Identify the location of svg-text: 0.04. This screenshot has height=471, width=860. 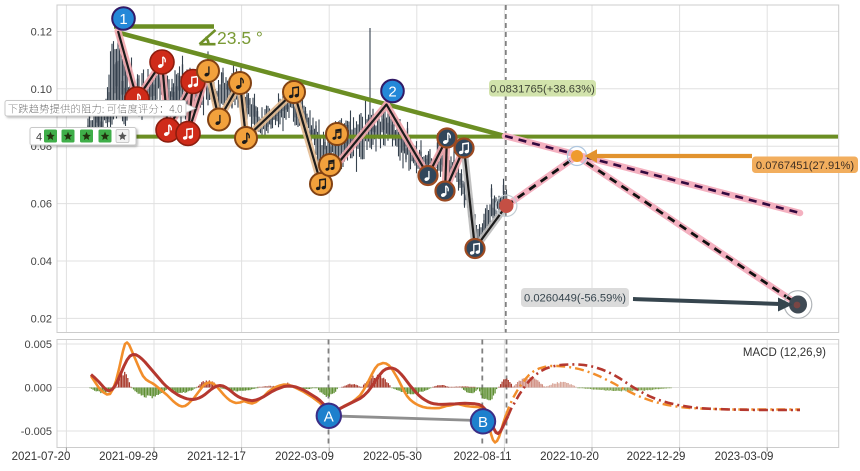
(41, 262).